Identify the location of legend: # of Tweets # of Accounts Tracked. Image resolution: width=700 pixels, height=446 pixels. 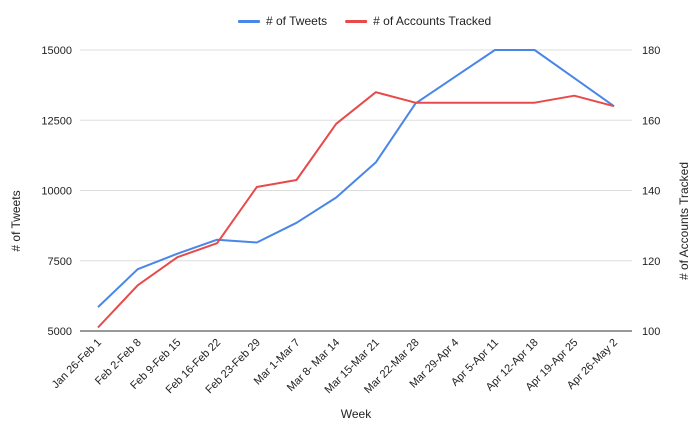
(364, 21).